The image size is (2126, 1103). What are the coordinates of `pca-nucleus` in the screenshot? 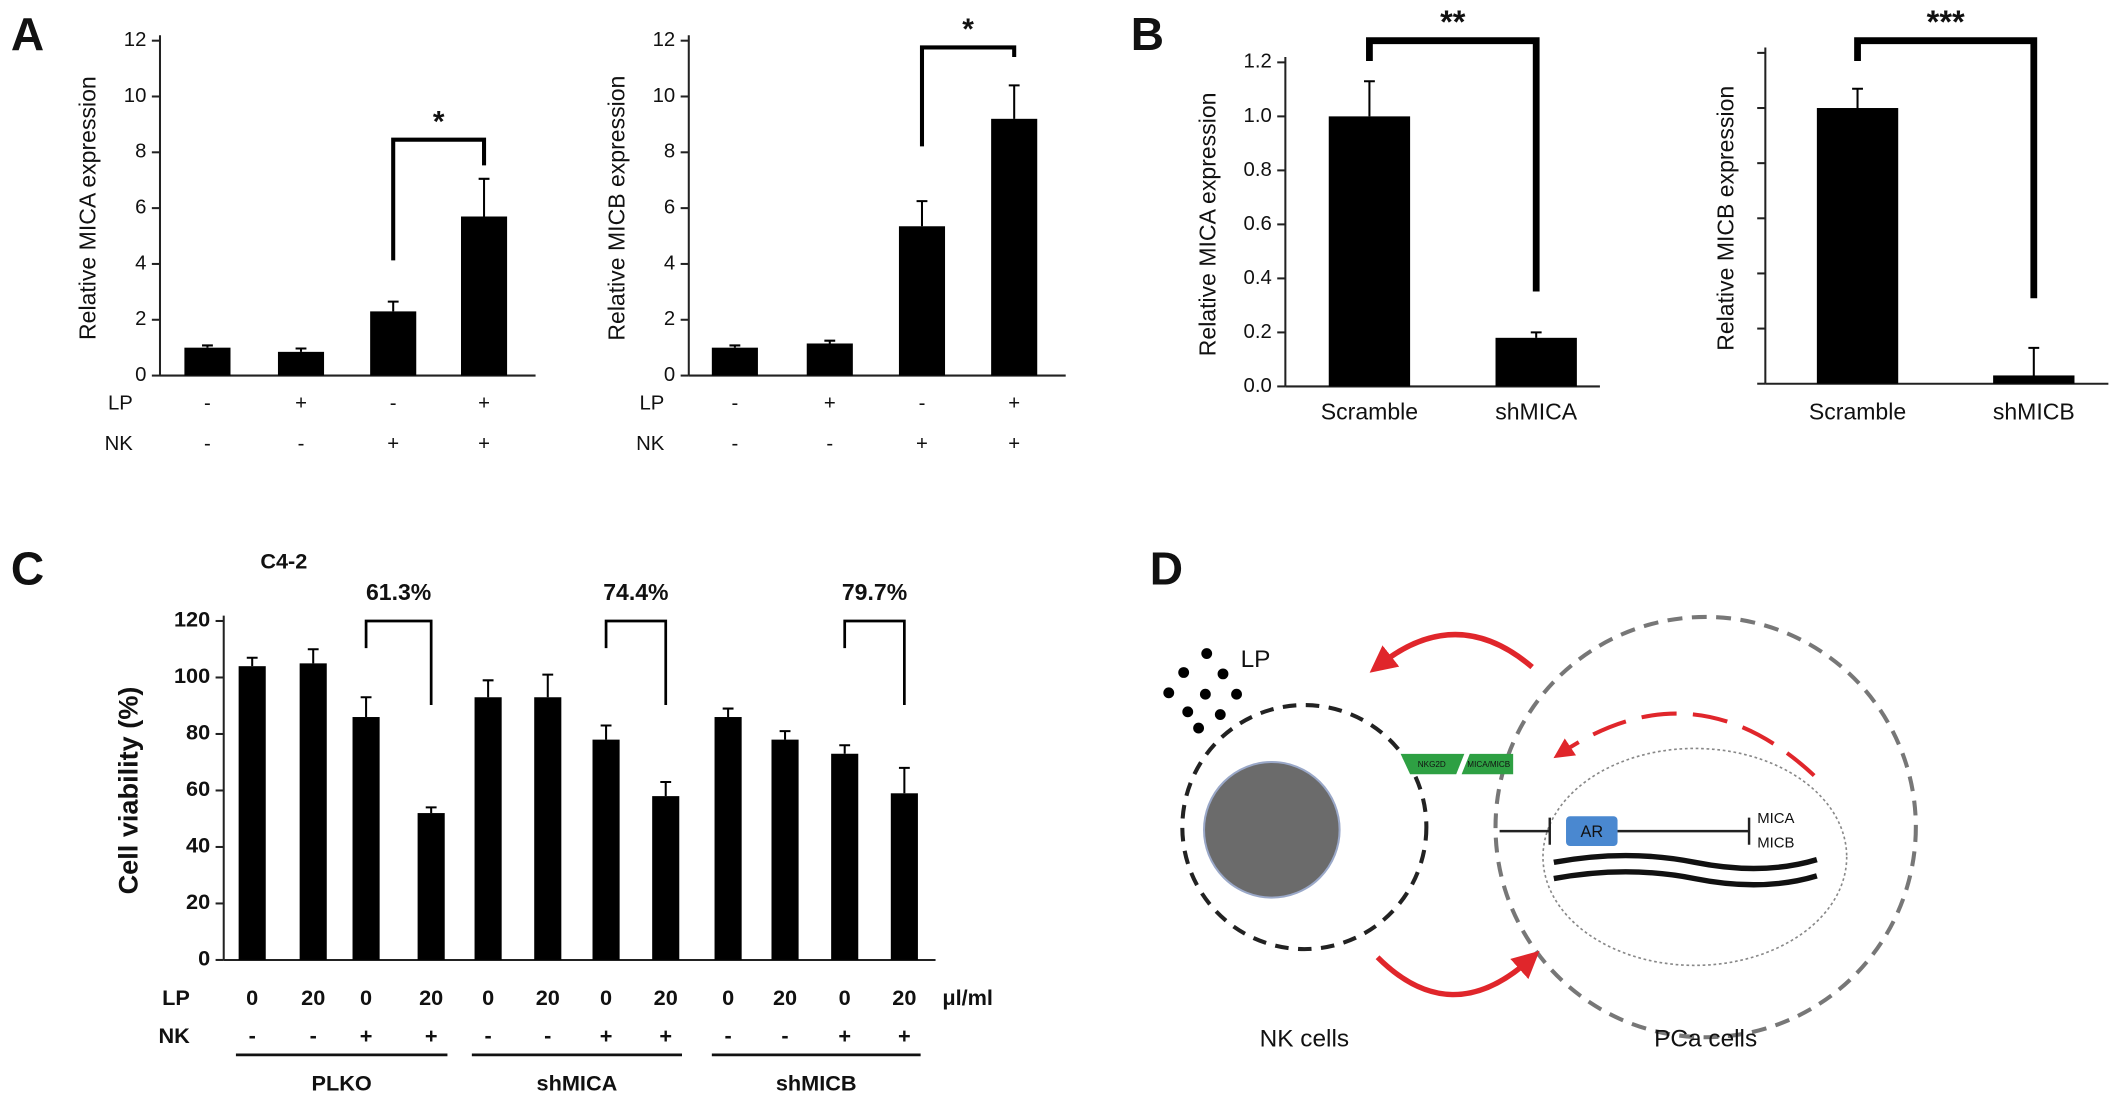 It's located at (1695, 857).